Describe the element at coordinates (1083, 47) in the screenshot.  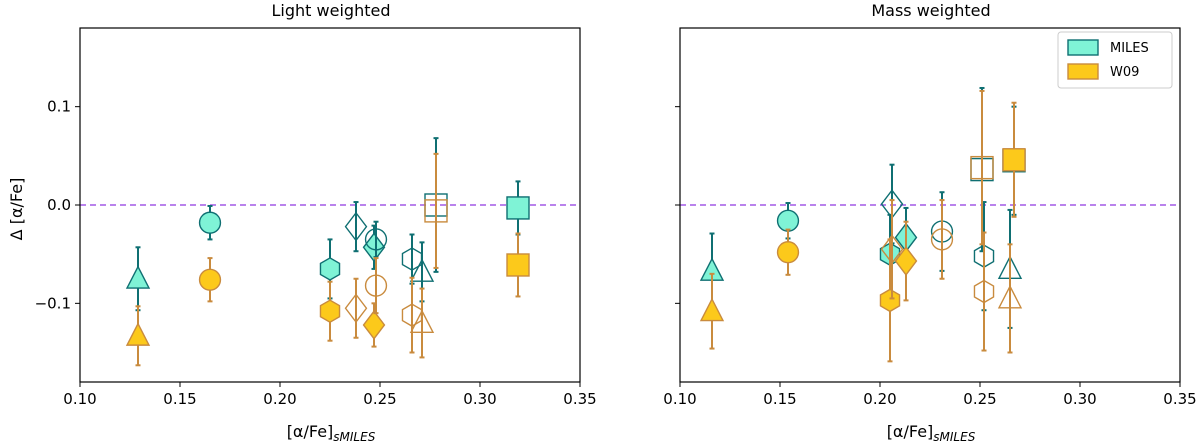
I see `legend-swatch-miles` at that location.